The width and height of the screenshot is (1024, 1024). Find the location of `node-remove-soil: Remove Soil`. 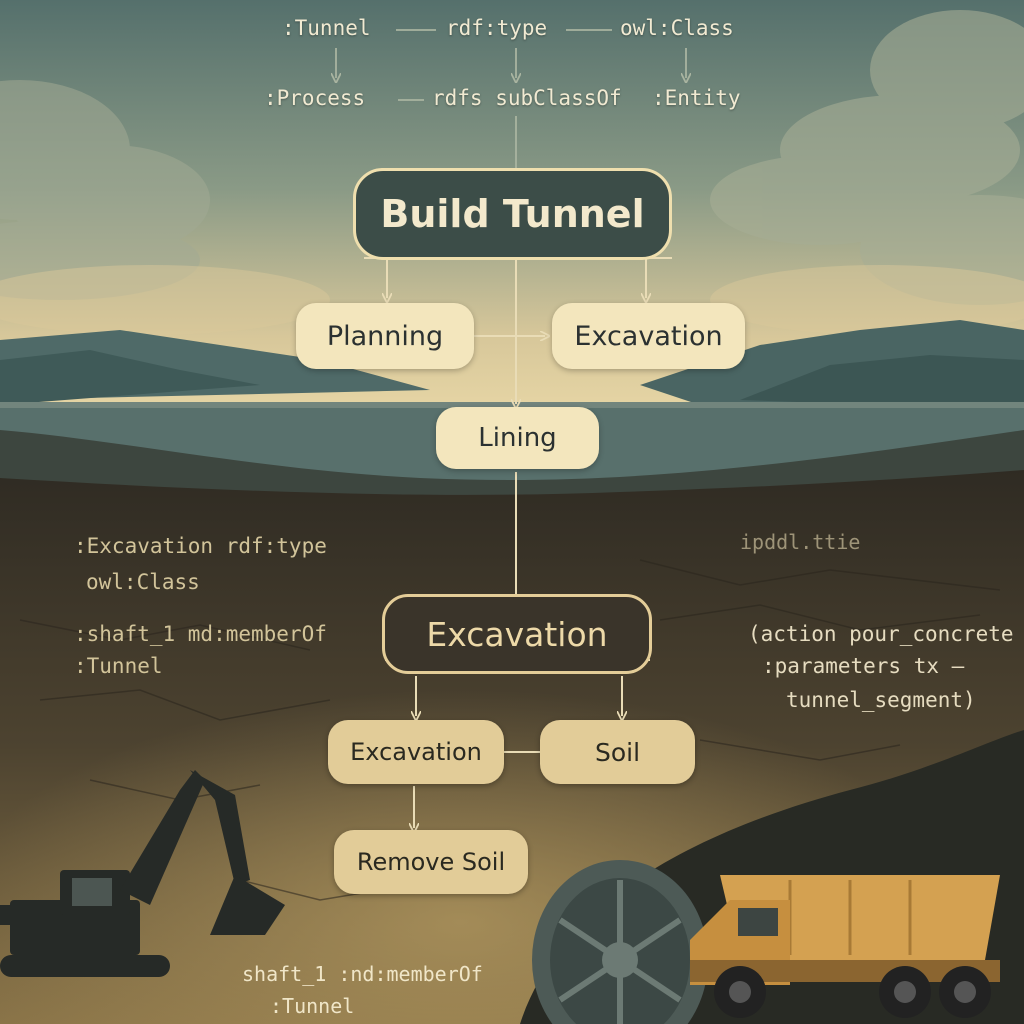

node-remove-soil: Remove Soil is located at coordinates (431, 862).